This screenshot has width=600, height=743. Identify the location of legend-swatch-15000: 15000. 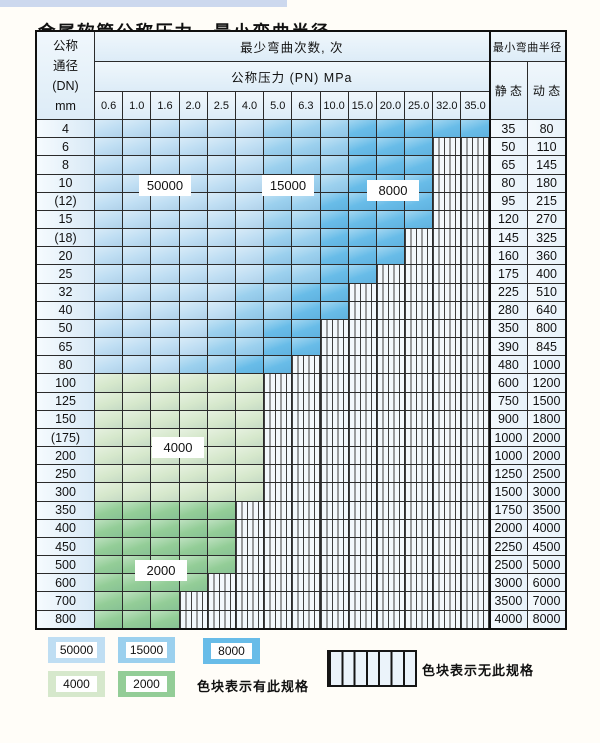
(146, 650).